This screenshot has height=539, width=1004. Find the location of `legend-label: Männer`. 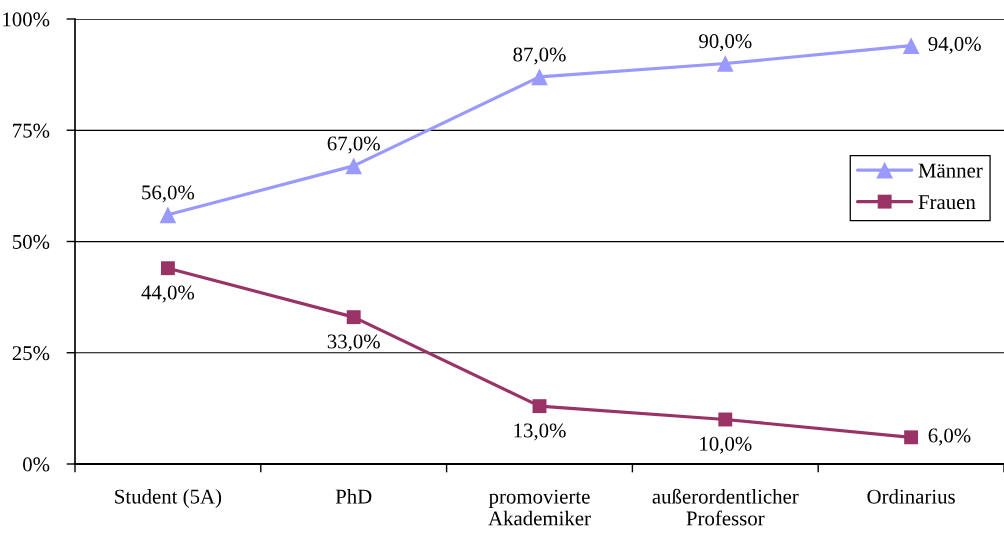

legend-label: Männer is located at coordinates (950, 170).